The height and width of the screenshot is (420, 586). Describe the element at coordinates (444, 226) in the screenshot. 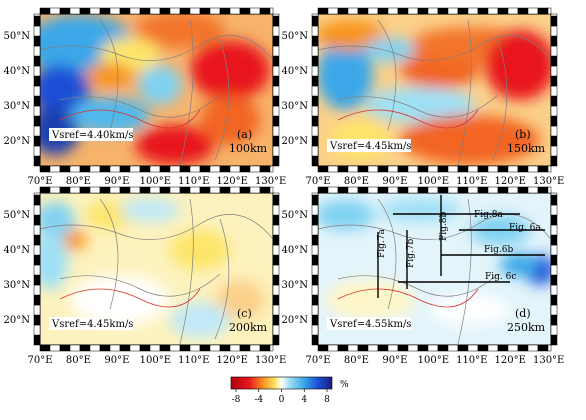

I see `profile-label-fig8b: Fig.8b` at that location.